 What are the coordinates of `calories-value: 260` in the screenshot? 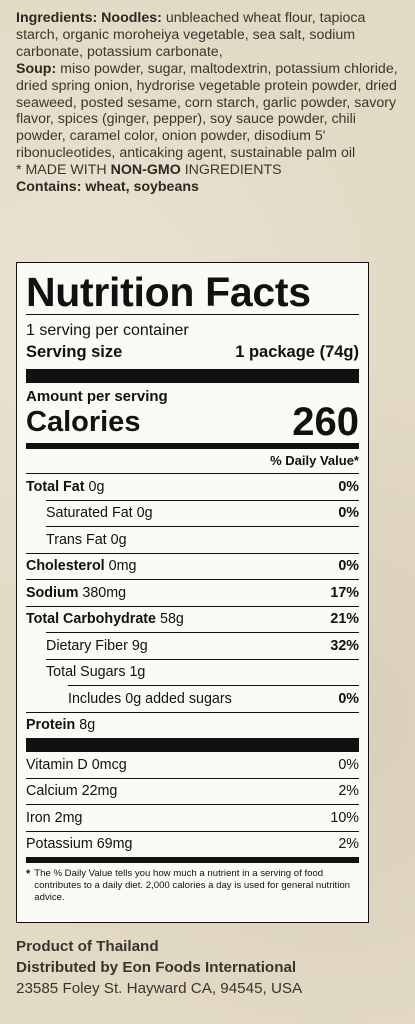 It's located at (325, 422).